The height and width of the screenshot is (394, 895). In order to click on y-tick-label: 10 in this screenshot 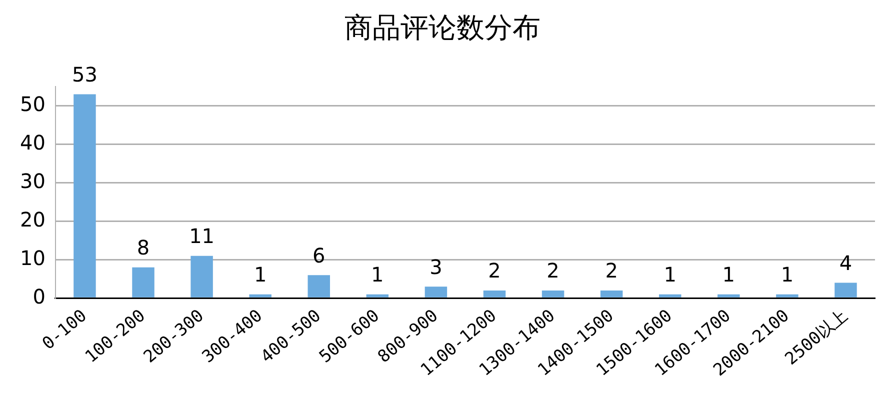, I will do `click(33, 258)`.